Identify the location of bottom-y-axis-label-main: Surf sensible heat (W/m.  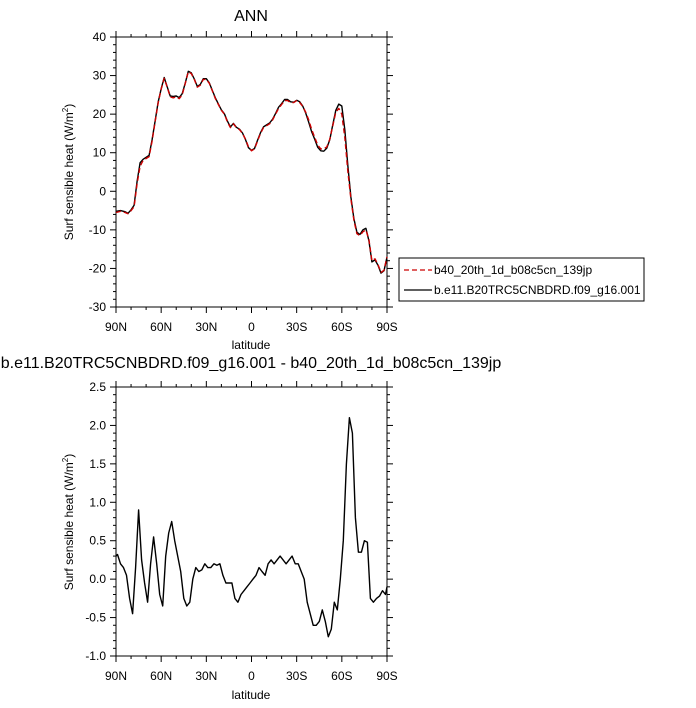
(69, 526).